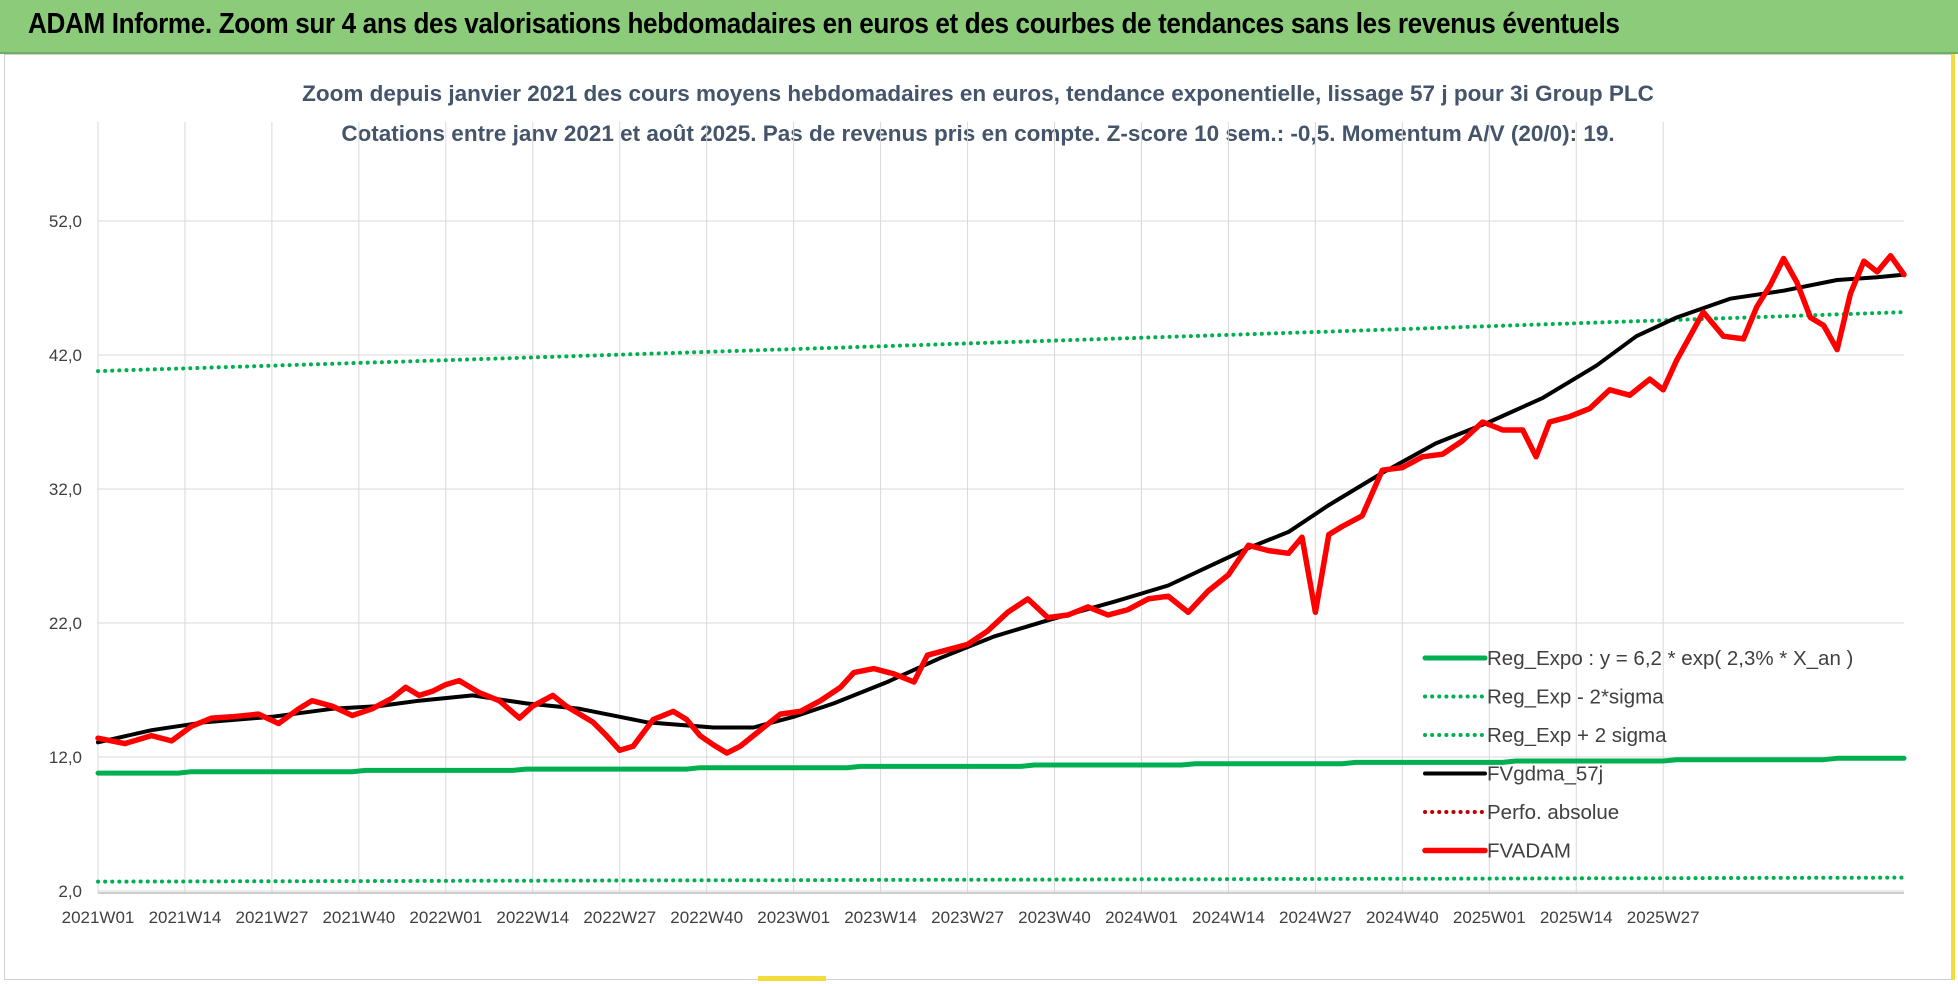  Describe the element at coordinates (1663, 917) in the screenshot. I see `x-tick-label: 2025W27` at that location.